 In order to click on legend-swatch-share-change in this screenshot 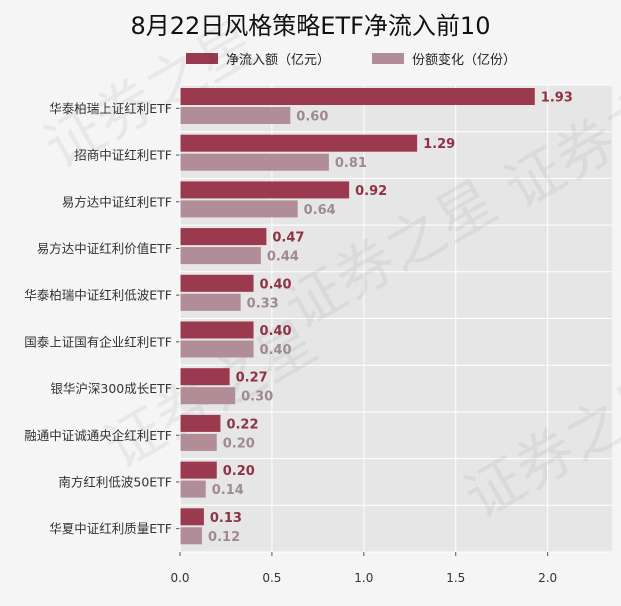, I will do `click(388, 58)`.